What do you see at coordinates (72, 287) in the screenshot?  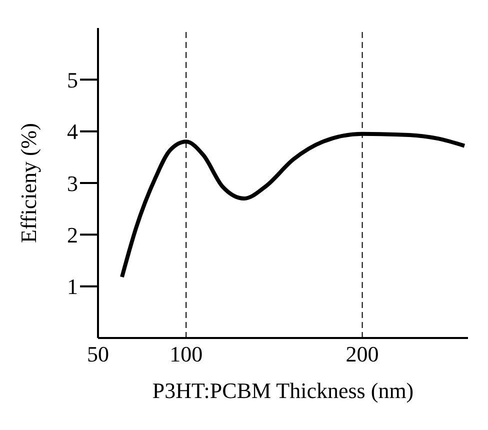 I see `y-tick-label: 1` at bounding box center [72, 287].